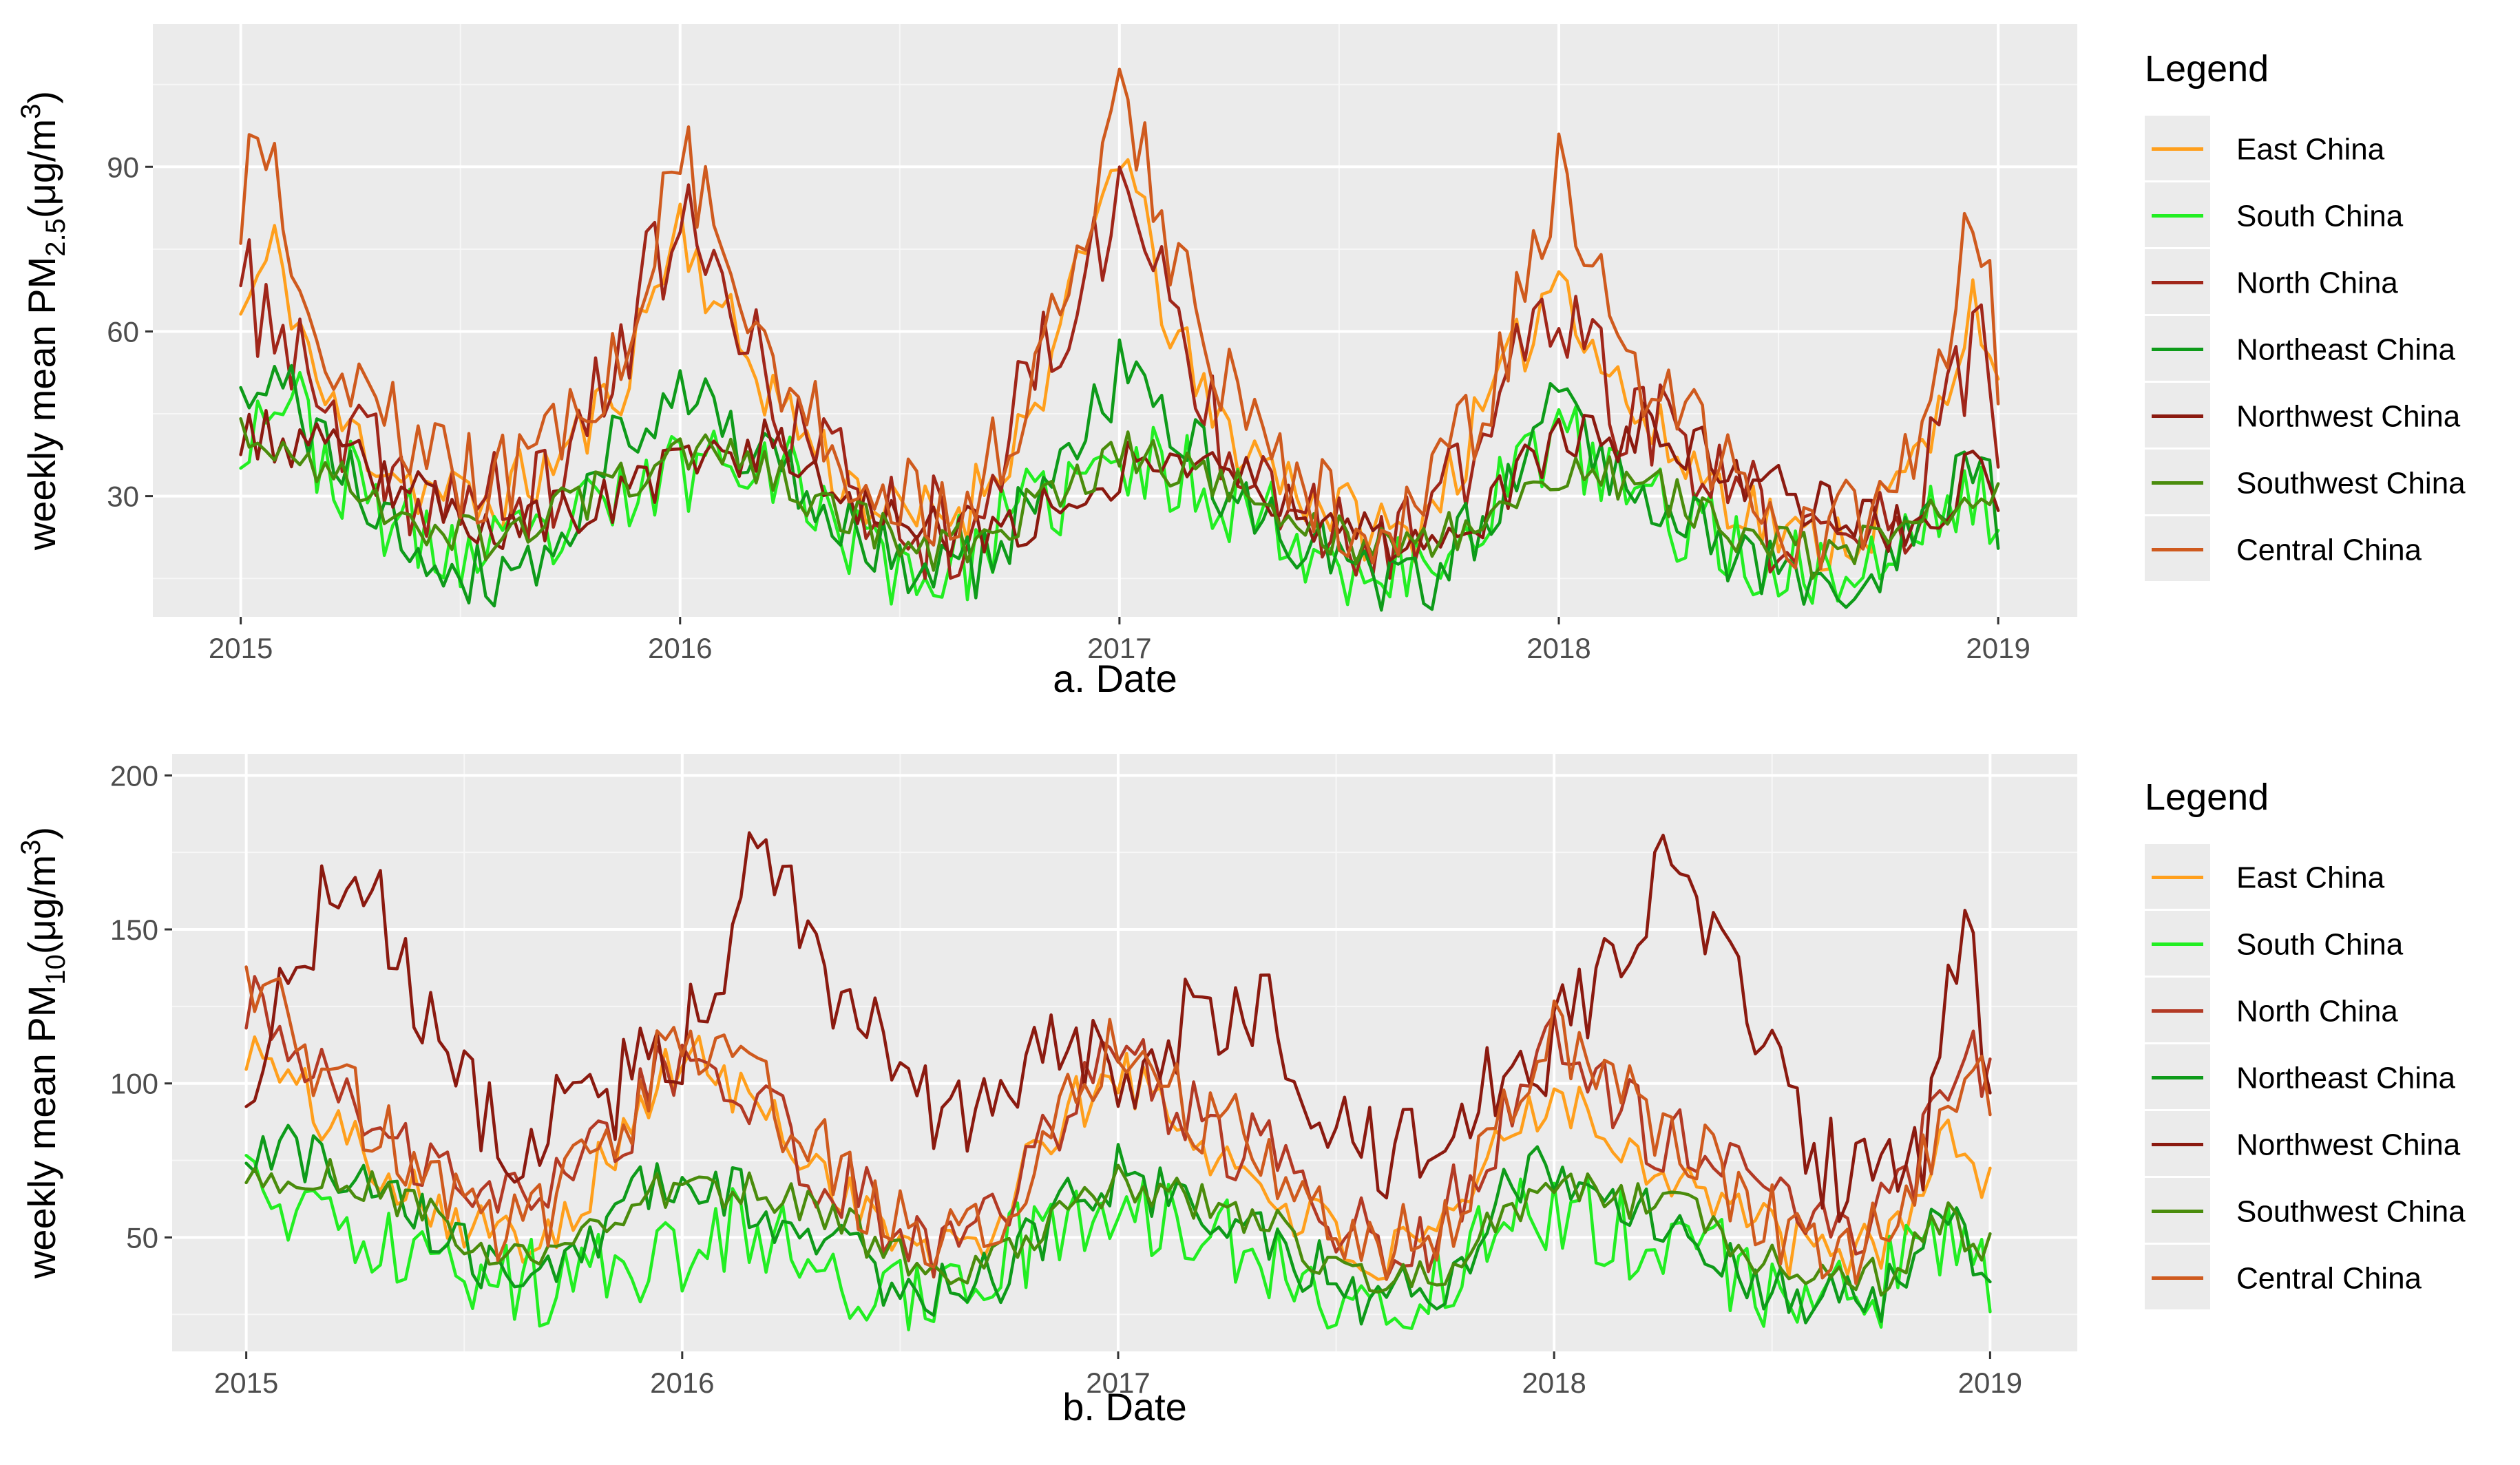  I want to click on y-axis-title: weekly mean PM10(μg/m3), so click(43, 1053).